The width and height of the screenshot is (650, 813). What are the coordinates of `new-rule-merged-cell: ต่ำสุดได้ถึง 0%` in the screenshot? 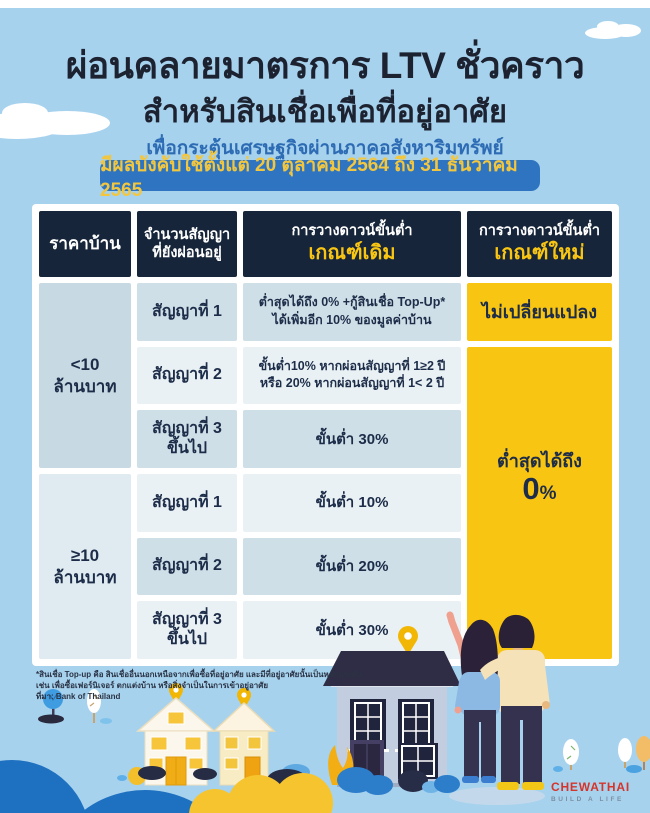 It's located at (539, 502).